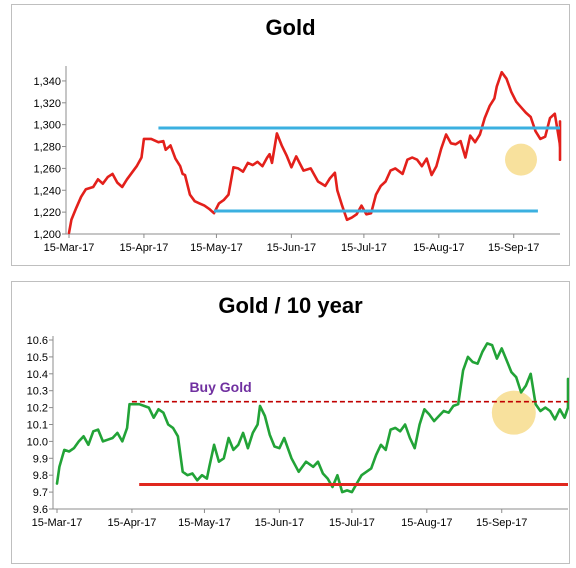 The image size is (576, 568). I want to click on y-tick-label: 10.6, so click(37, 341).